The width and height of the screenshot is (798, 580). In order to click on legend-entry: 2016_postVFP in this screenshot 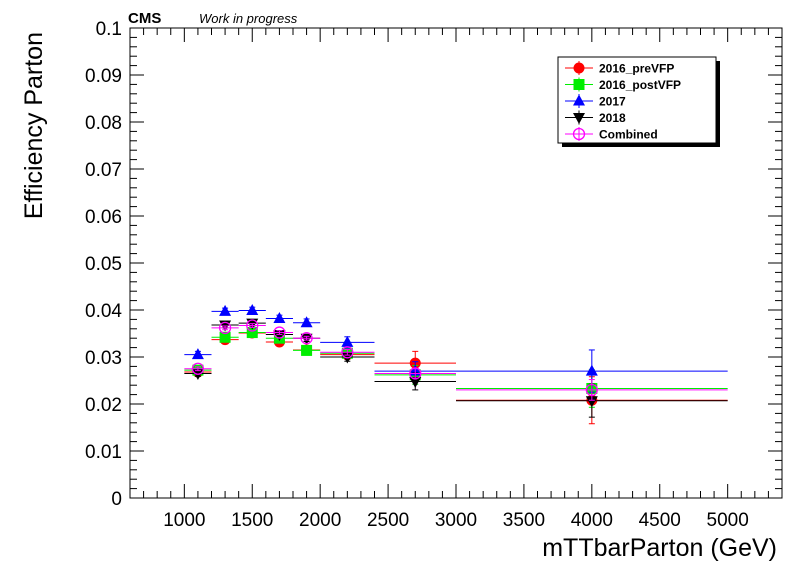, I will do `click(623, 84)`.